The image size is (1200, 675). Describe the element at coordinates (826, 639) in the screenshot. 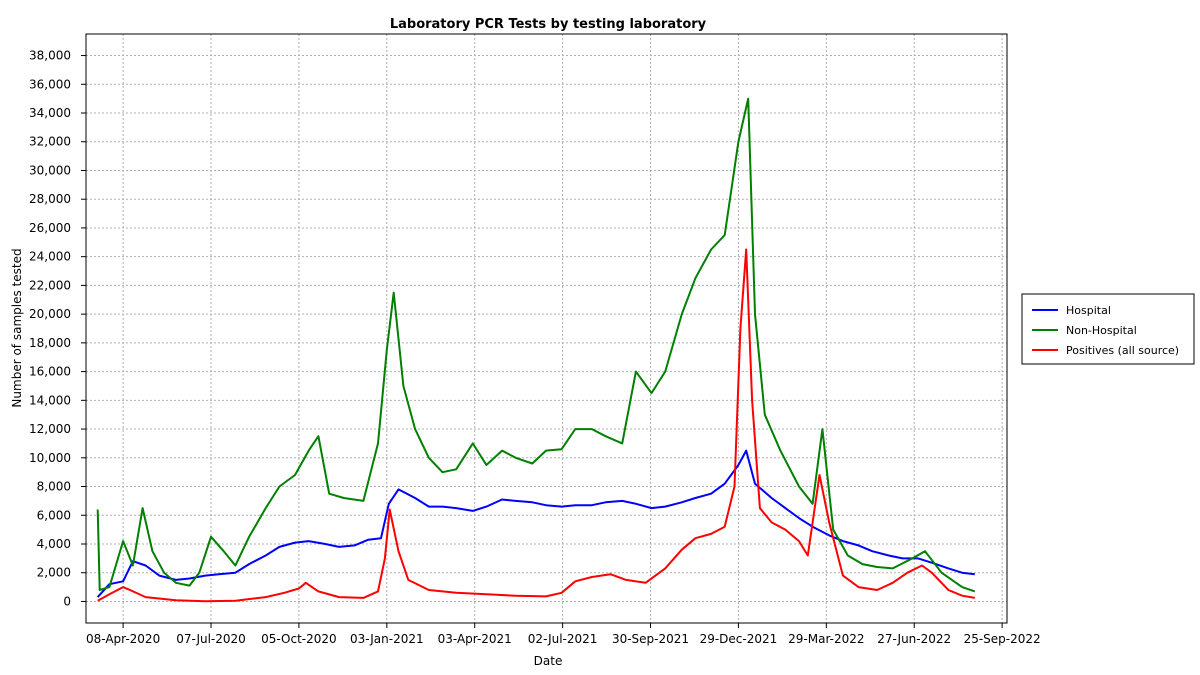

I see `x-tick-label: 29-Mar-2022` at that location.